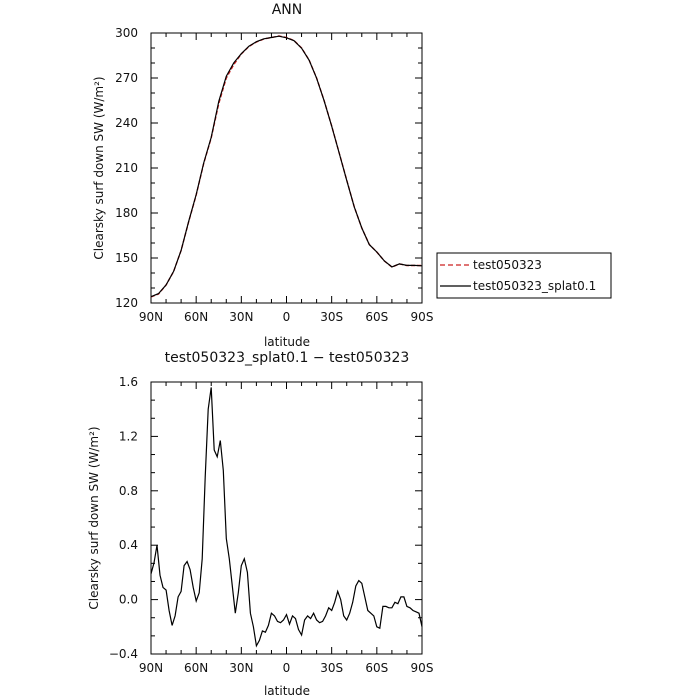 The height and width of the screenshot is (700, 700). Describe the element at coordinates (422, 317) in the screenshot. I see `top-panel-x-tick-label: 90S` at that location.